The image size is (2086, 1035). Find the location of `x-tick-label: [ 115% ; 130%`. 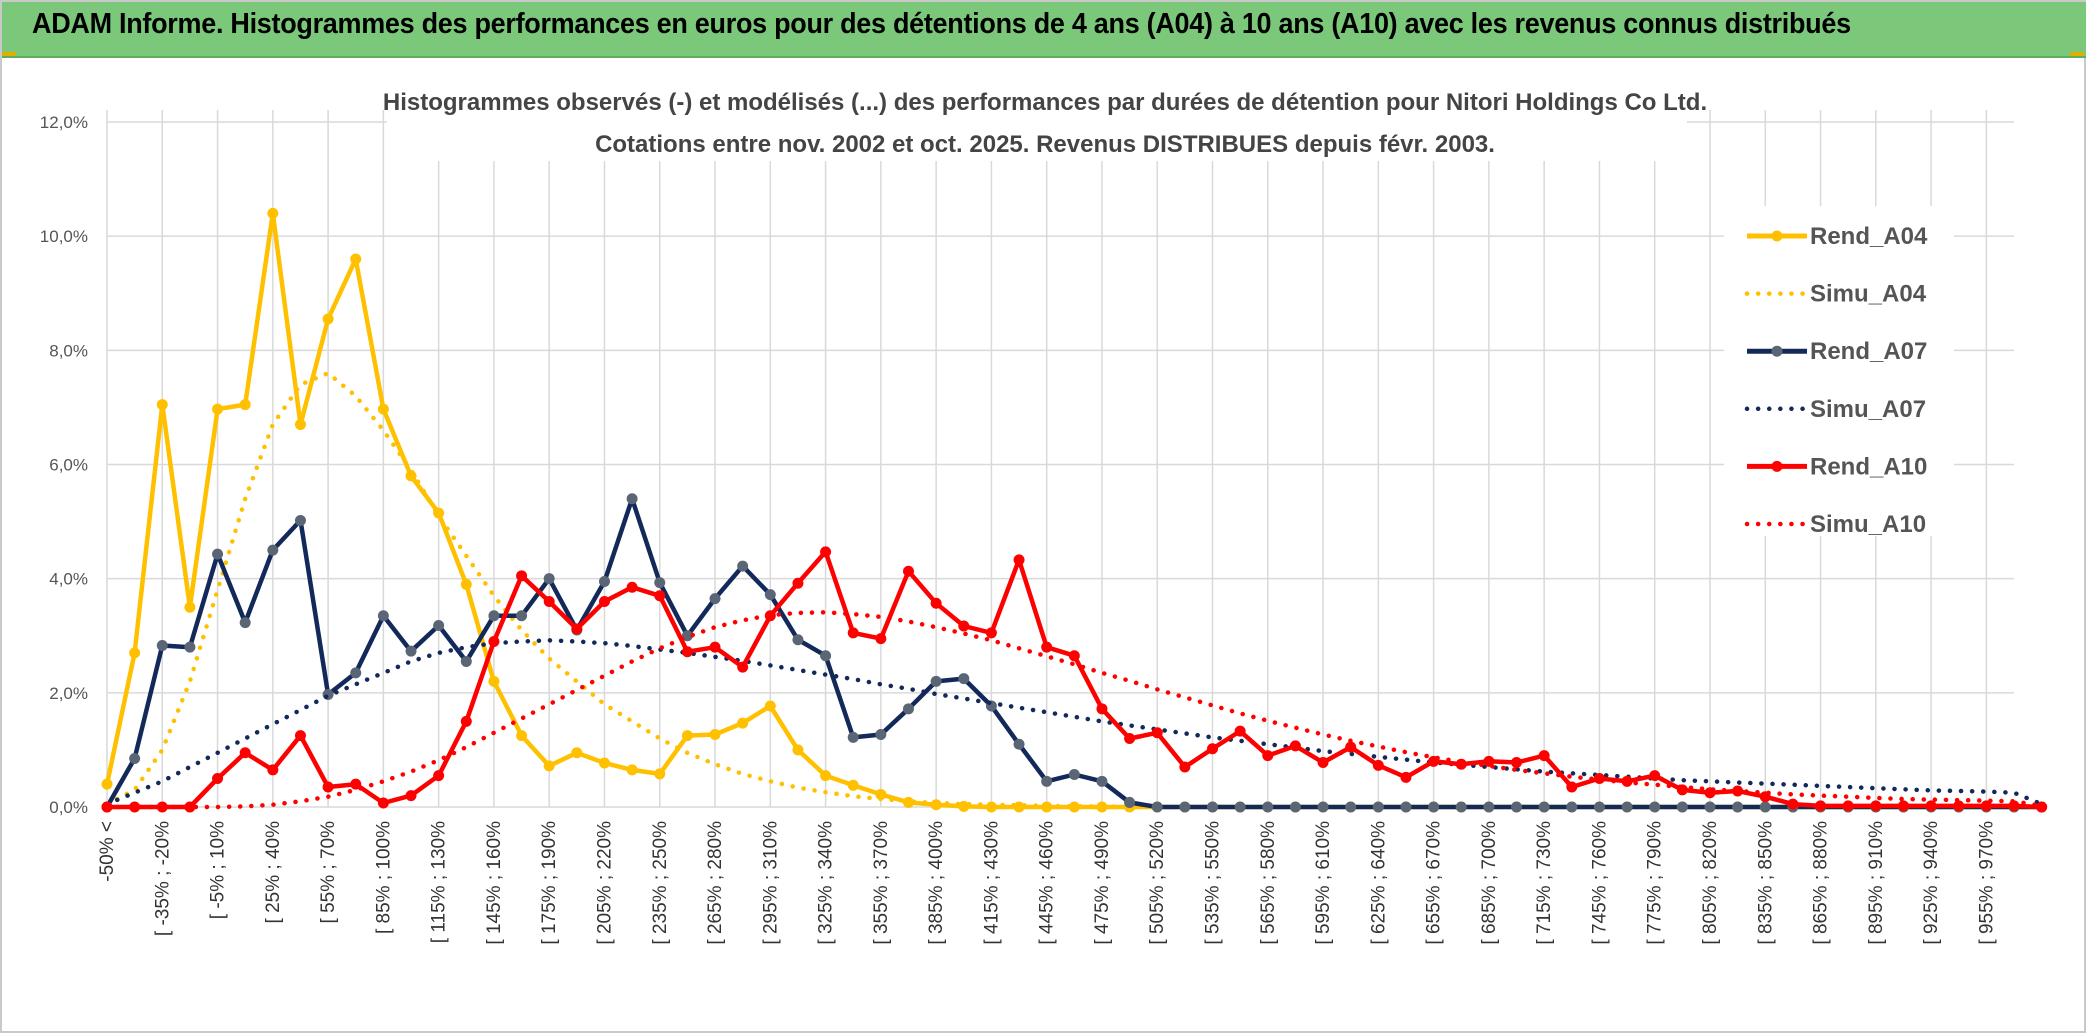

x-tick-label: [ 115% ; 130% is located at coordinates (439, 882).